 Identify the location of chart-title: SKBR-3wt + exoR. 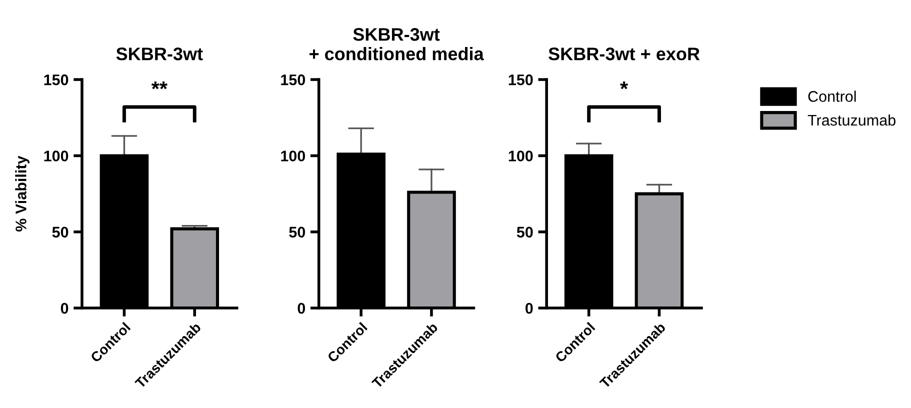
(624, 54).